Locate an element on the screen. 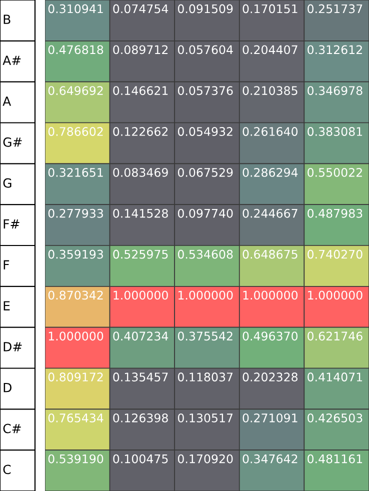 This screenshot has width=369, height=491. data-label: 0.170920 is located at coordinates (205, 459).